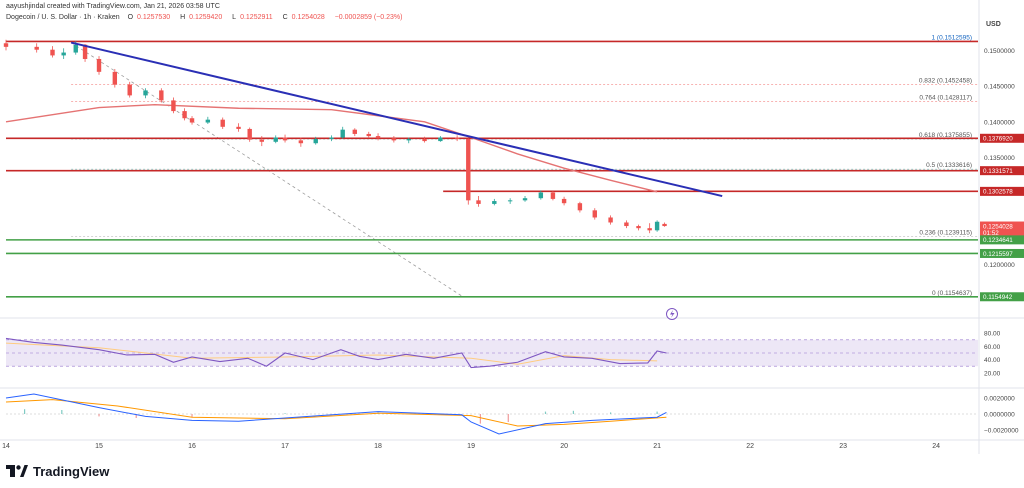  Describe the element at coordinates (303, 17) in the screenshot. I see `ohlc-close: C 0.1254028` at that location.